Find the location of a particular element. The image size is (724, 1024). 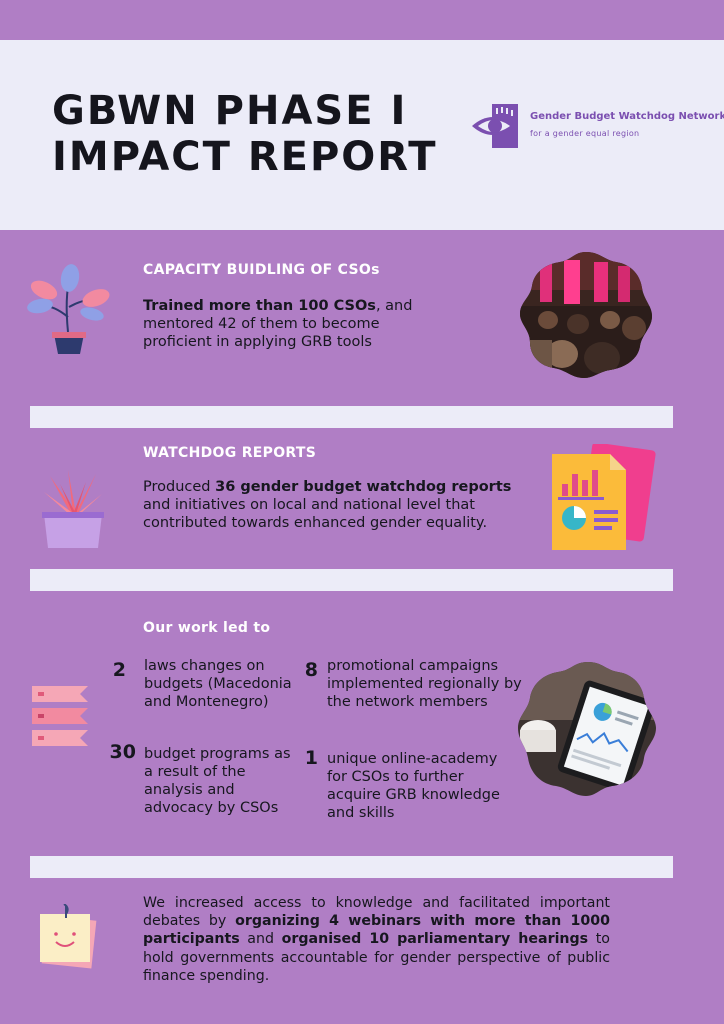

stat-number: 8 is located at coordinates (311, 670).